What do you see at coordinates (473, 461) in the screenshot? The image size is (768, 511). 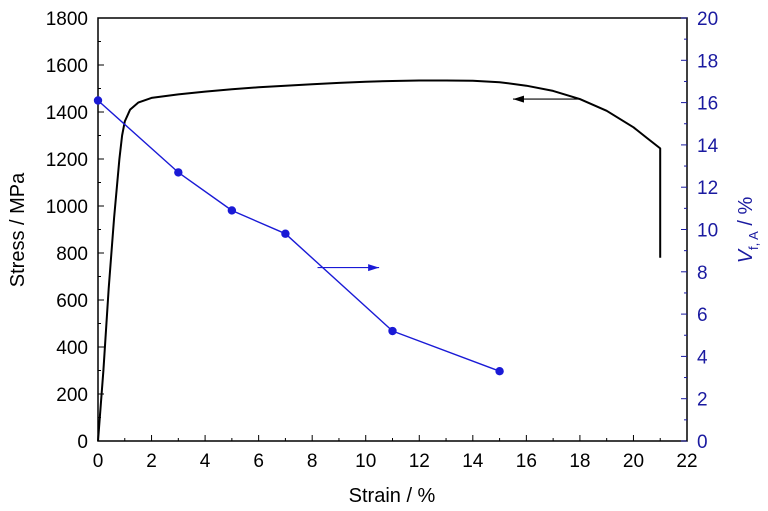 I see `x-tick-label: 14` at bounding box center [473, 461].